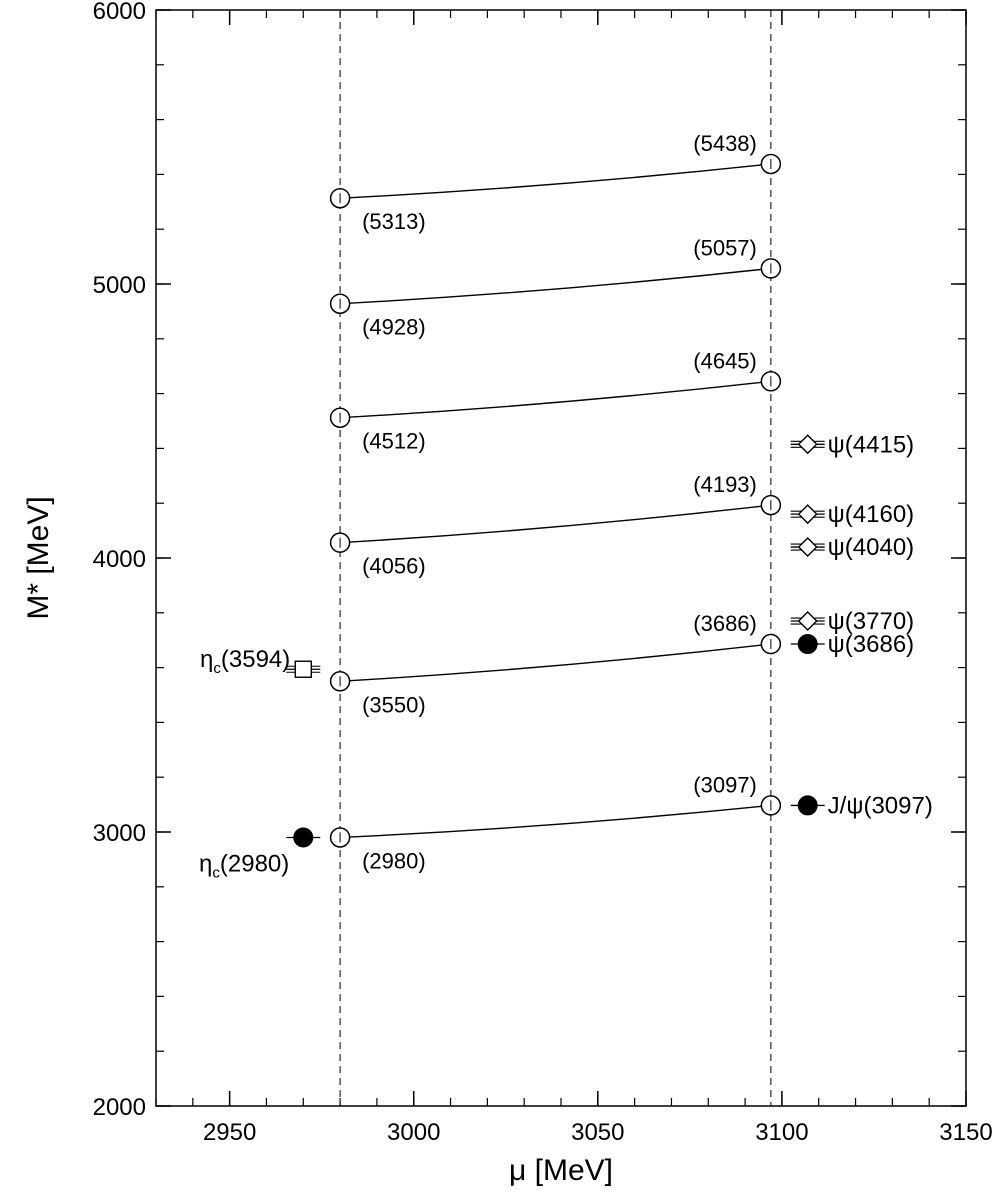  Describe the element at coordinates (244, 865) in the screenshot. I see `experimental-label: ηc(2980)` at that location.